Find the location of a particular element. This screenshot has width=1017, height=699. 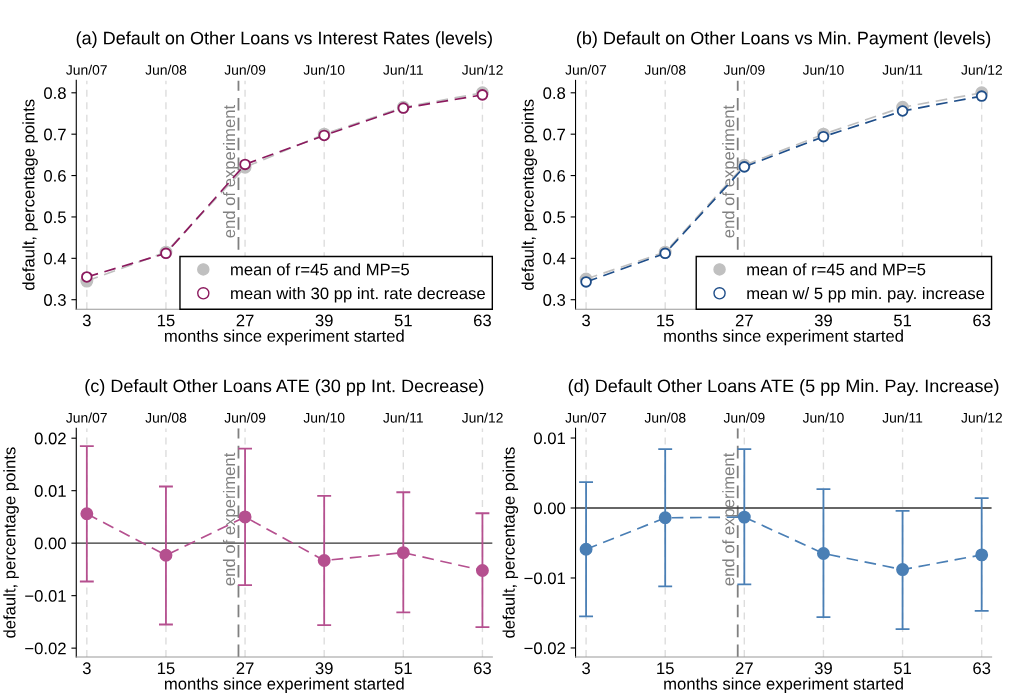

y-tick-label: 0.02 is located at coordinates (50, 438).